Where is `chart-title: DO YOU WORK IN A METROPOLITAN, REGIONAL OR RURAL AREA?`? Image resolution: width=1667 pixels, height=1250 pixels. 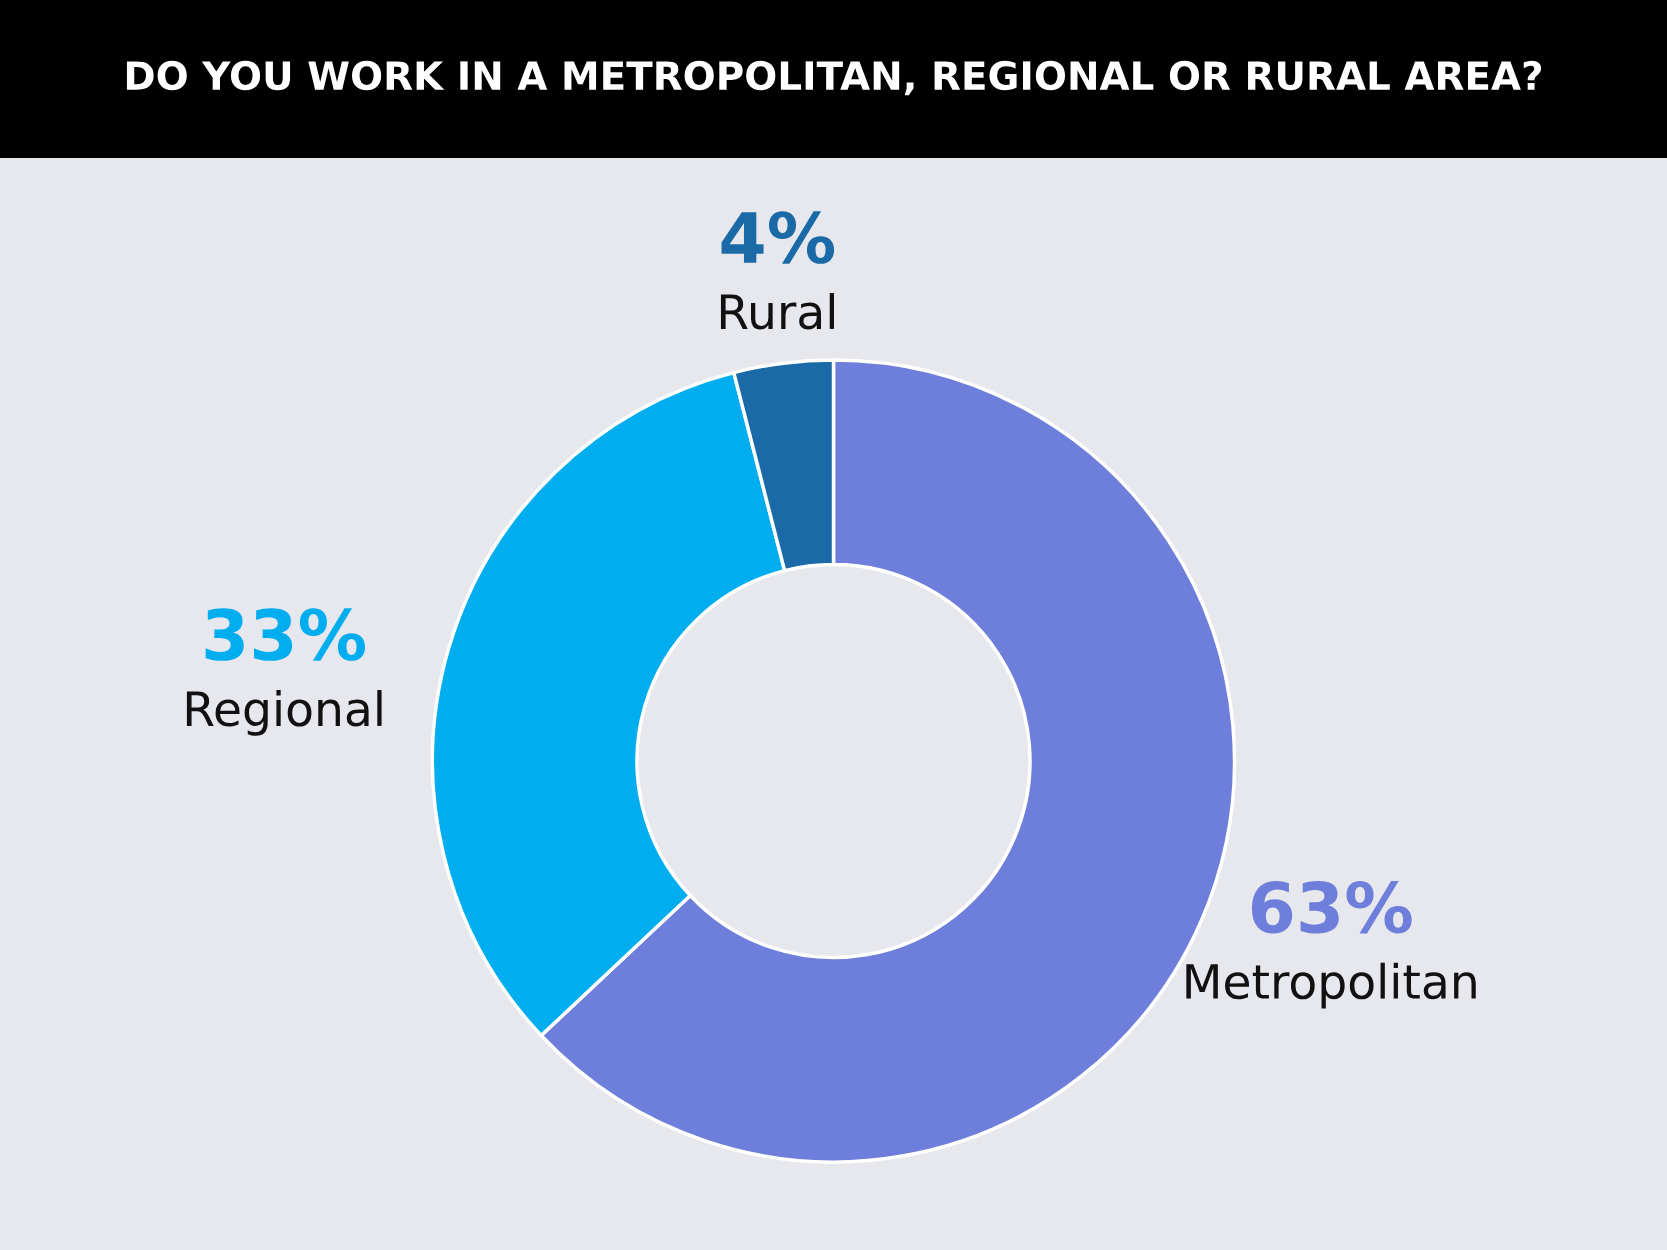
chart-title: DO YOU WORK IN A METROPOLITAN, REGIONAL OR RURAL AREA? is located at coordinates (834, 78).